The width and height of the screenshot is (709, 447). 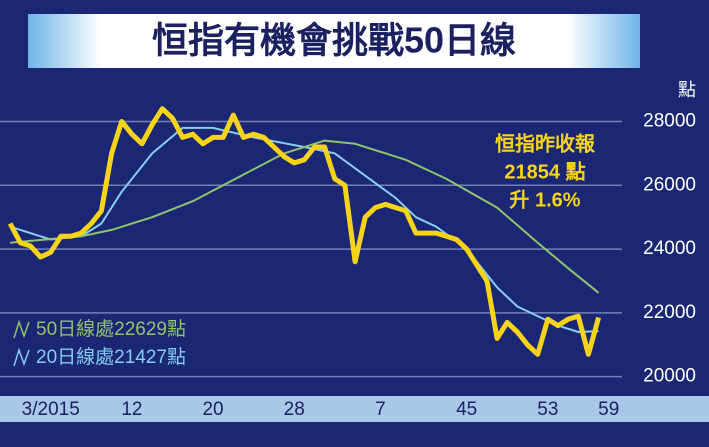 I want to click on title-box, so click(x=334, y=41).